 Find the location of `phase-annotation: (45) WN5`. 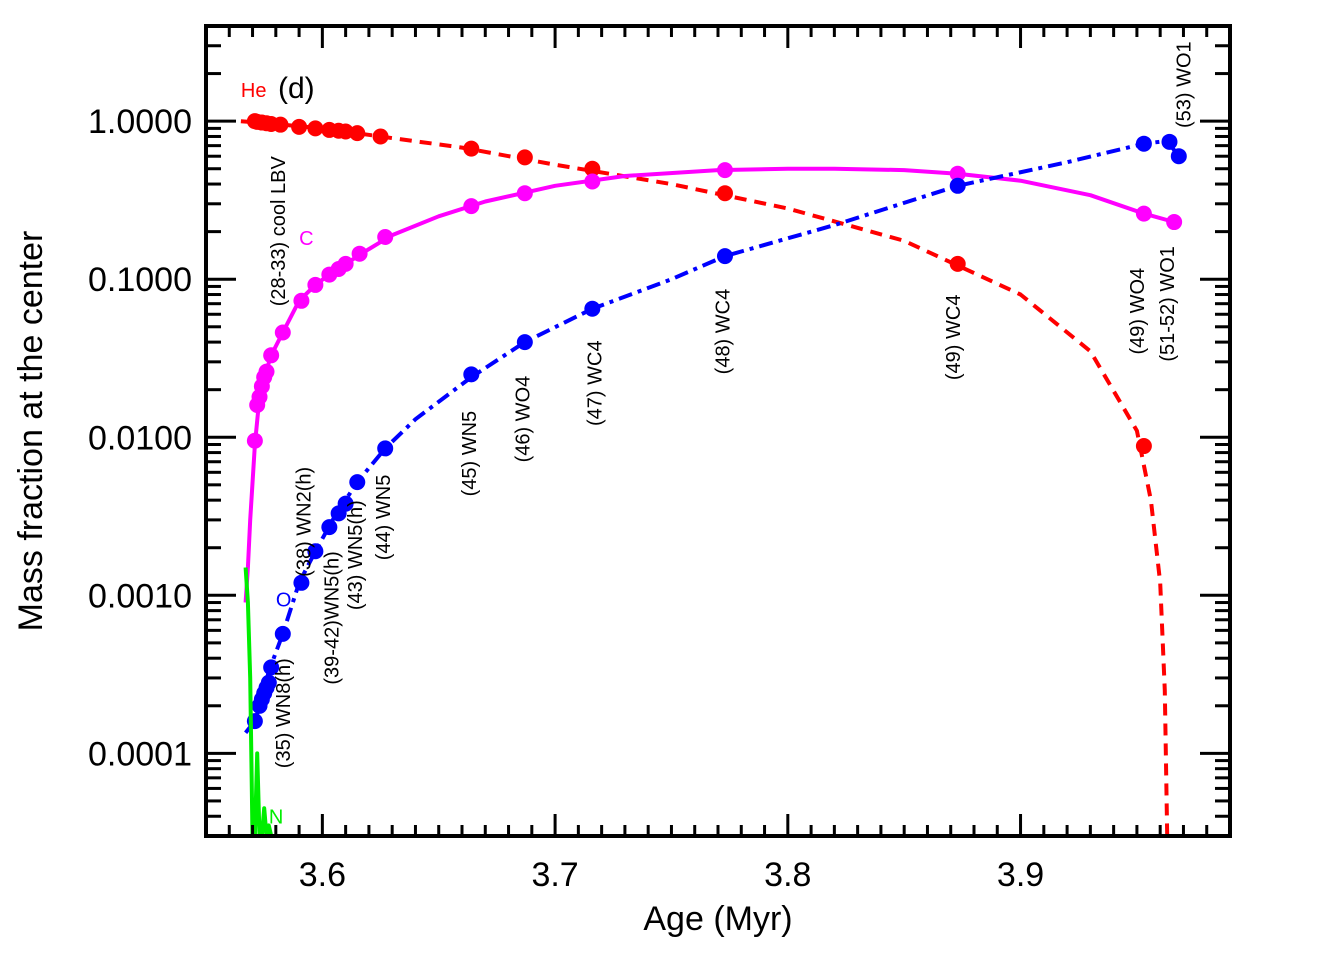

phase-annotation: (45) WN5 is located at coordinates (470, 454).